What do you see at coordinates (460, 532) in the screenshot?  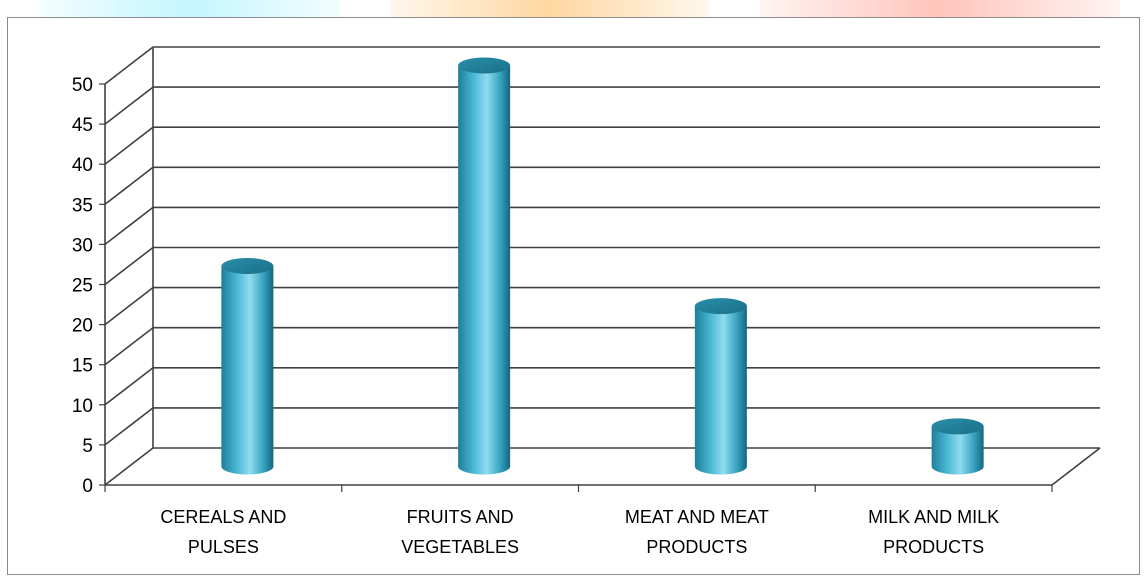 I see `x-category-label: FRUITS AND VEGETABLES` at bounding box center [460, 532].